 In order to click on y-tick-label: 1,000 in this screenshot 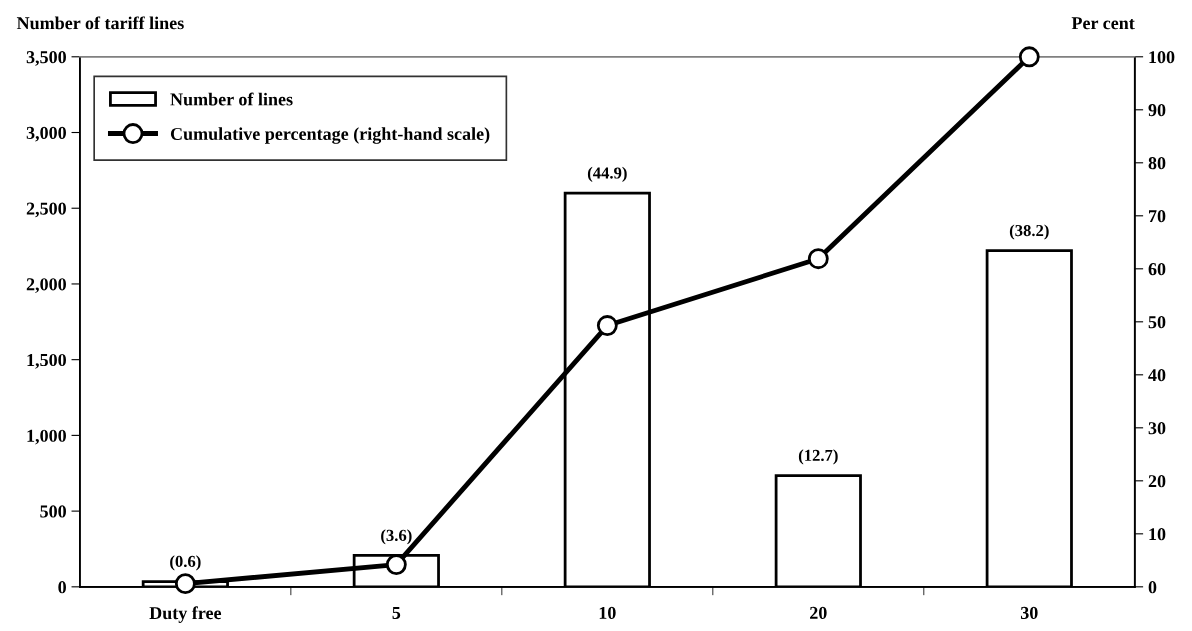, I will do `click(46, 437)`.